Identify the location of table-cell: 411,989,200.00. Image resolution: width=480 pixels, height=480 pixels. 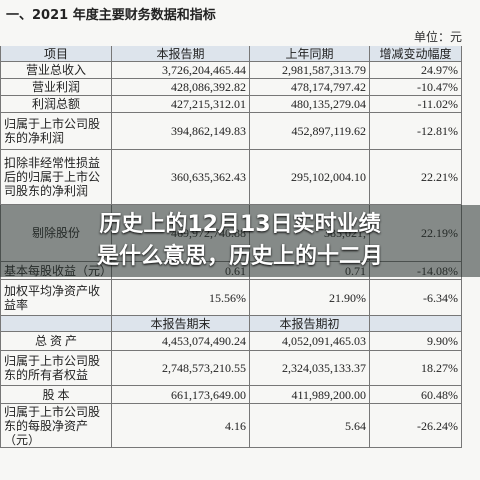
(310, 395).